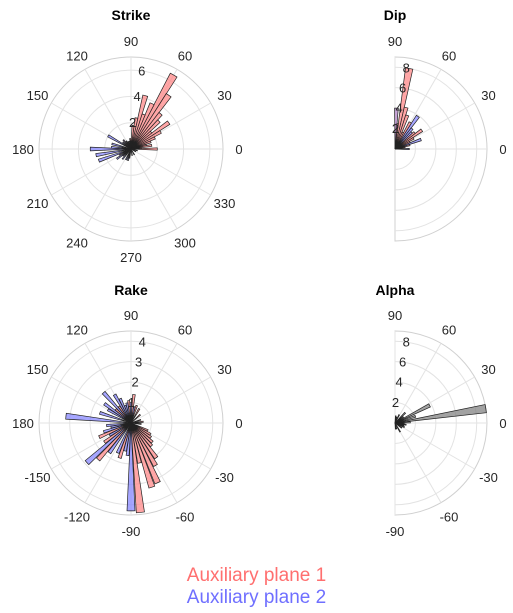  I want to click on theta-tick-label: -30, so click(488, 477).